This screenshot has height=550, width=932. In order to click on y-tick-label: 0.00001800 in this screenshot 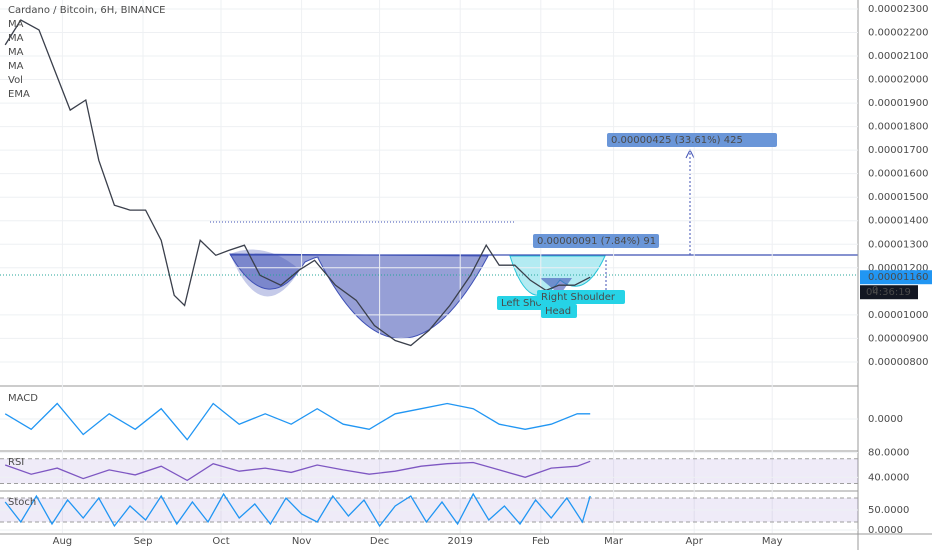, I will do `click(898, 127)`.